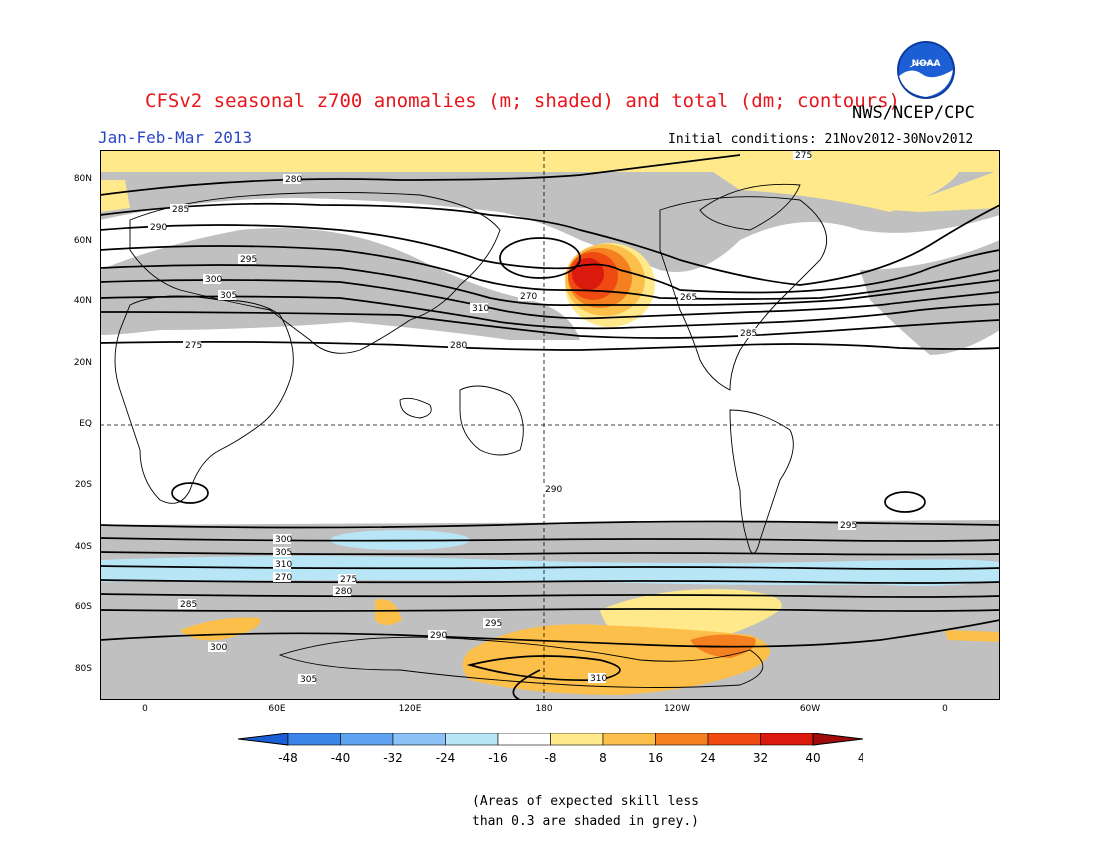 The width and height of the screenshot is (1100, 850). Describe the element at coordinates (78, 425) in the screenshot. I see `lat-axis: 80N 60N 40N 20N EQ 20S 40S 60S 80S` at that location.